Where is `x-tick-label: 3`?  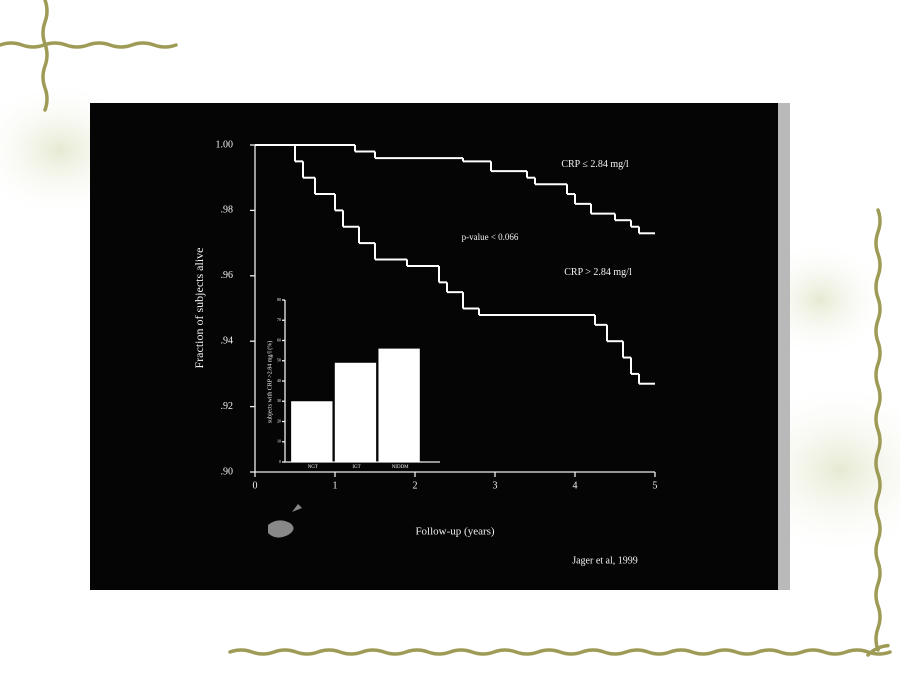 x-tick-label: 3 is located at coordinates (495, 485).